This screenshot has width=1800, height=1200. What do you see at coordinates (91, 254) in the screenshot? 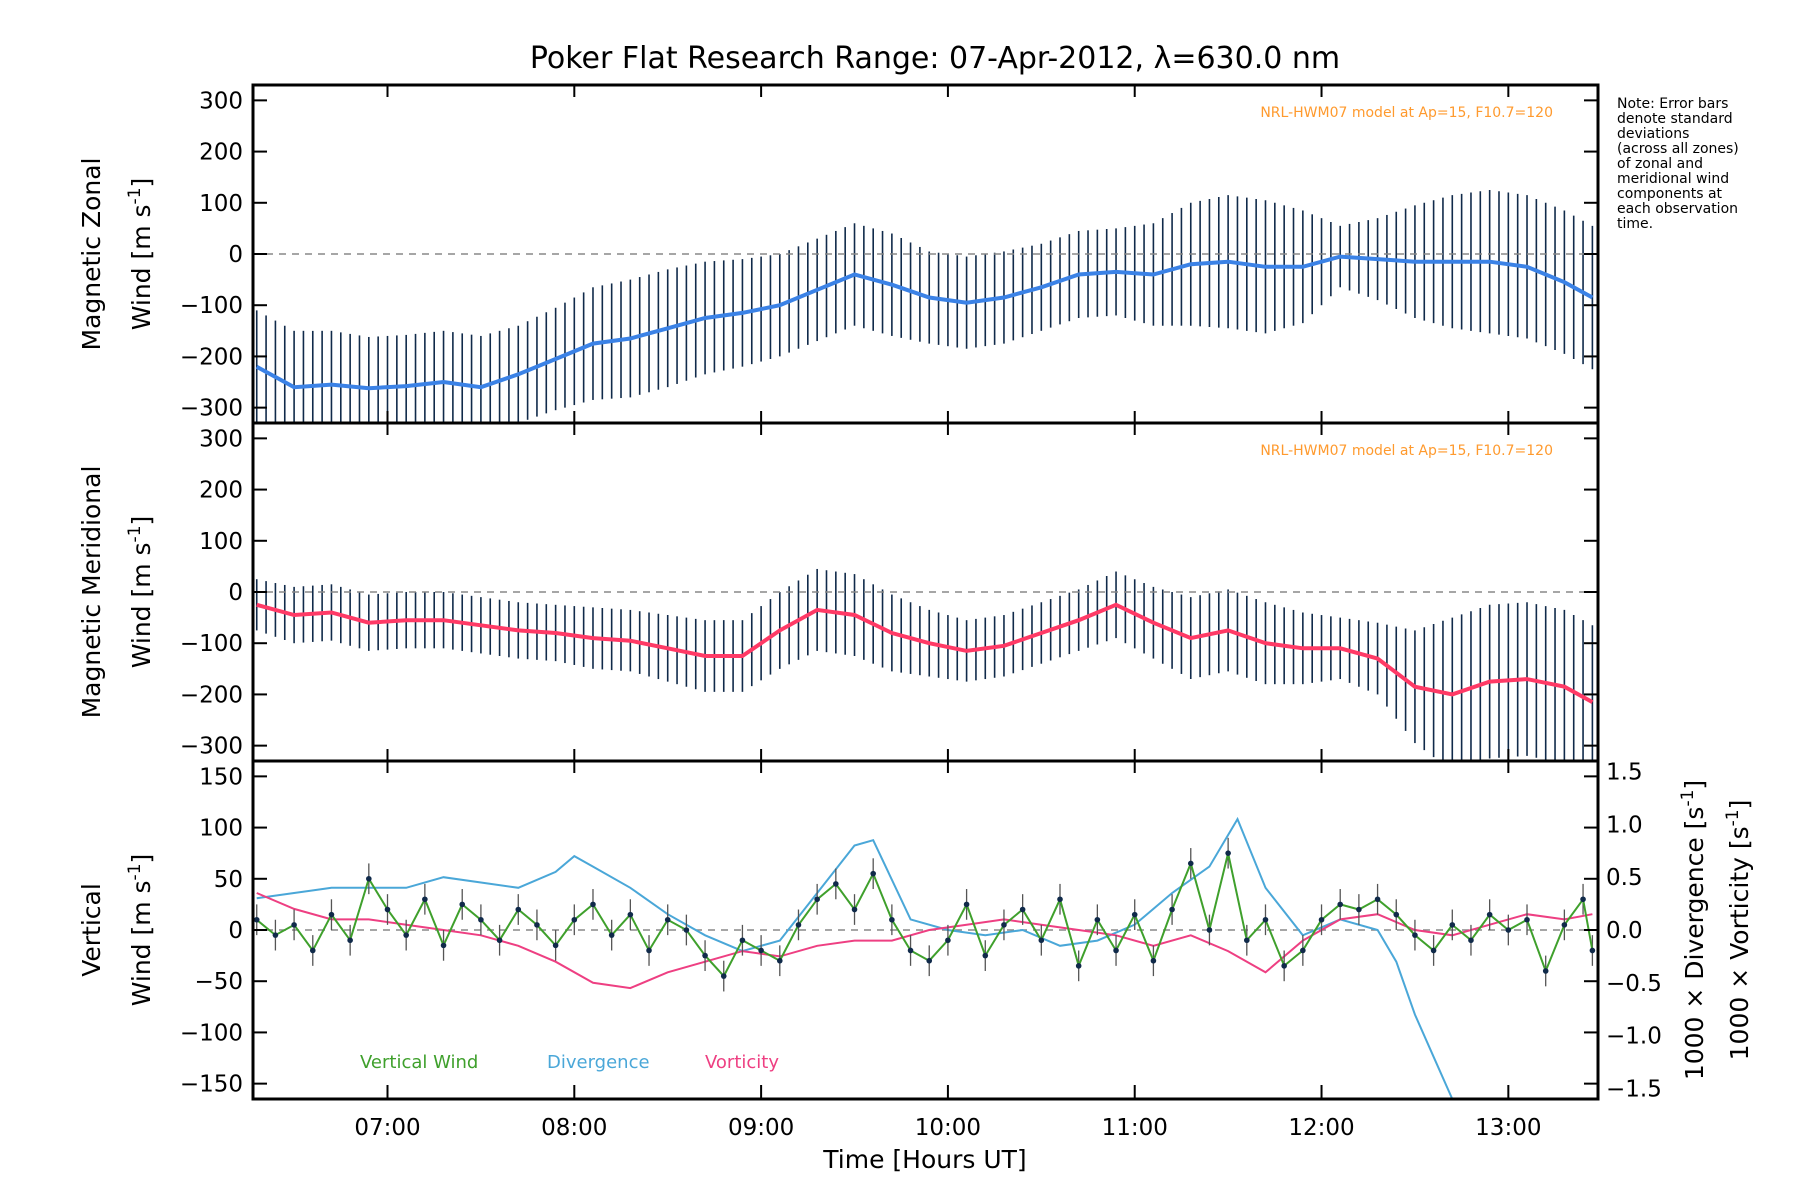
I see `zonal-ylabel-line1: Magnetic Zonal` at bounding box center [91, 254].